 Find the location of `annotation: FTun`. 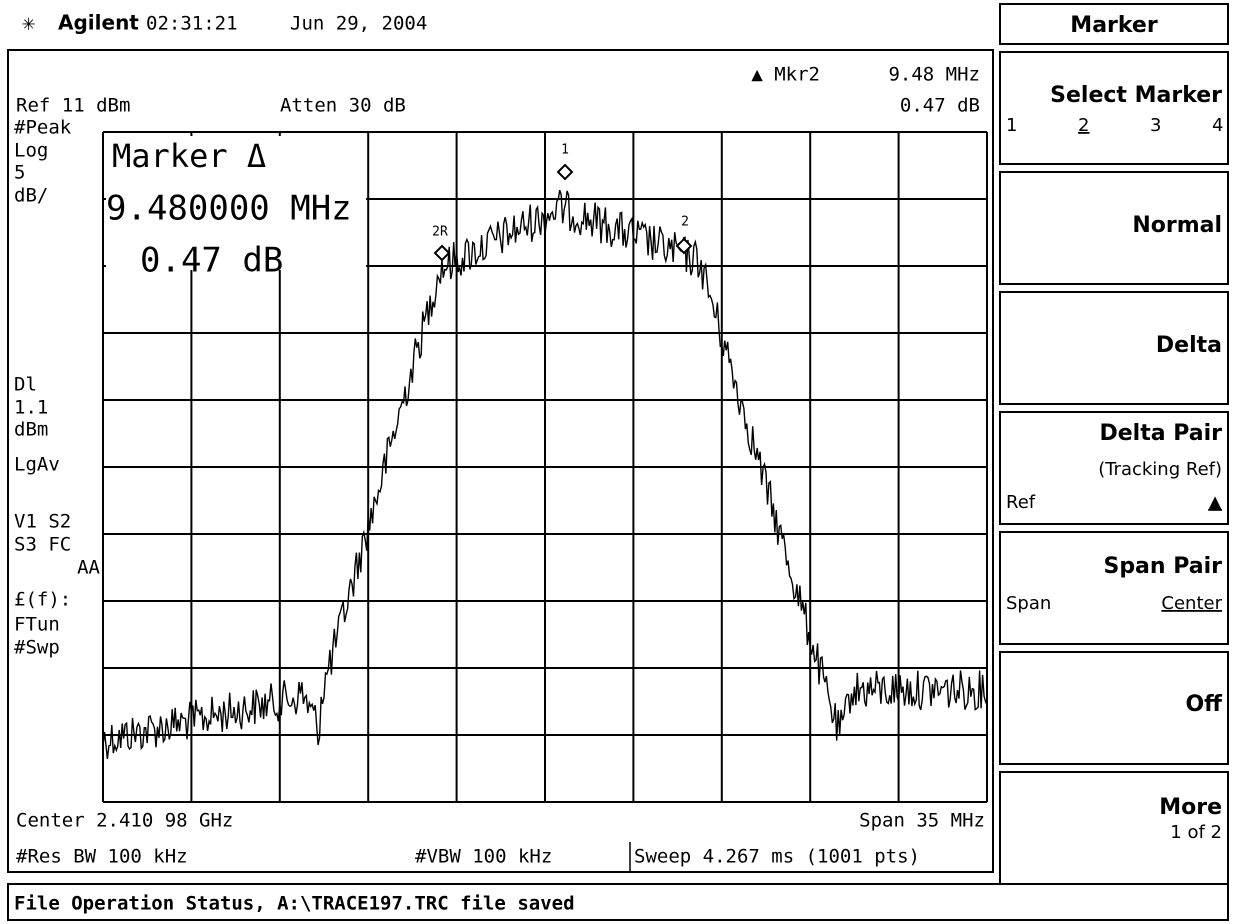

annotation: FTun is located at coordinates (37, 625).